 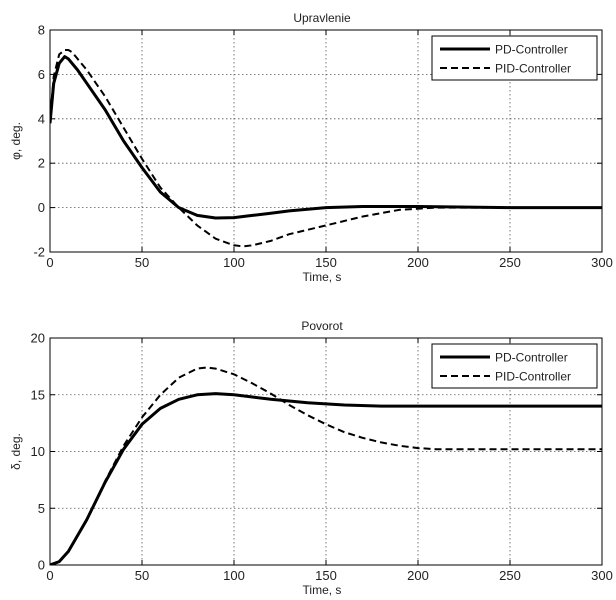 I want to click on y-tick-label: 10, so click(x=38, y=451).